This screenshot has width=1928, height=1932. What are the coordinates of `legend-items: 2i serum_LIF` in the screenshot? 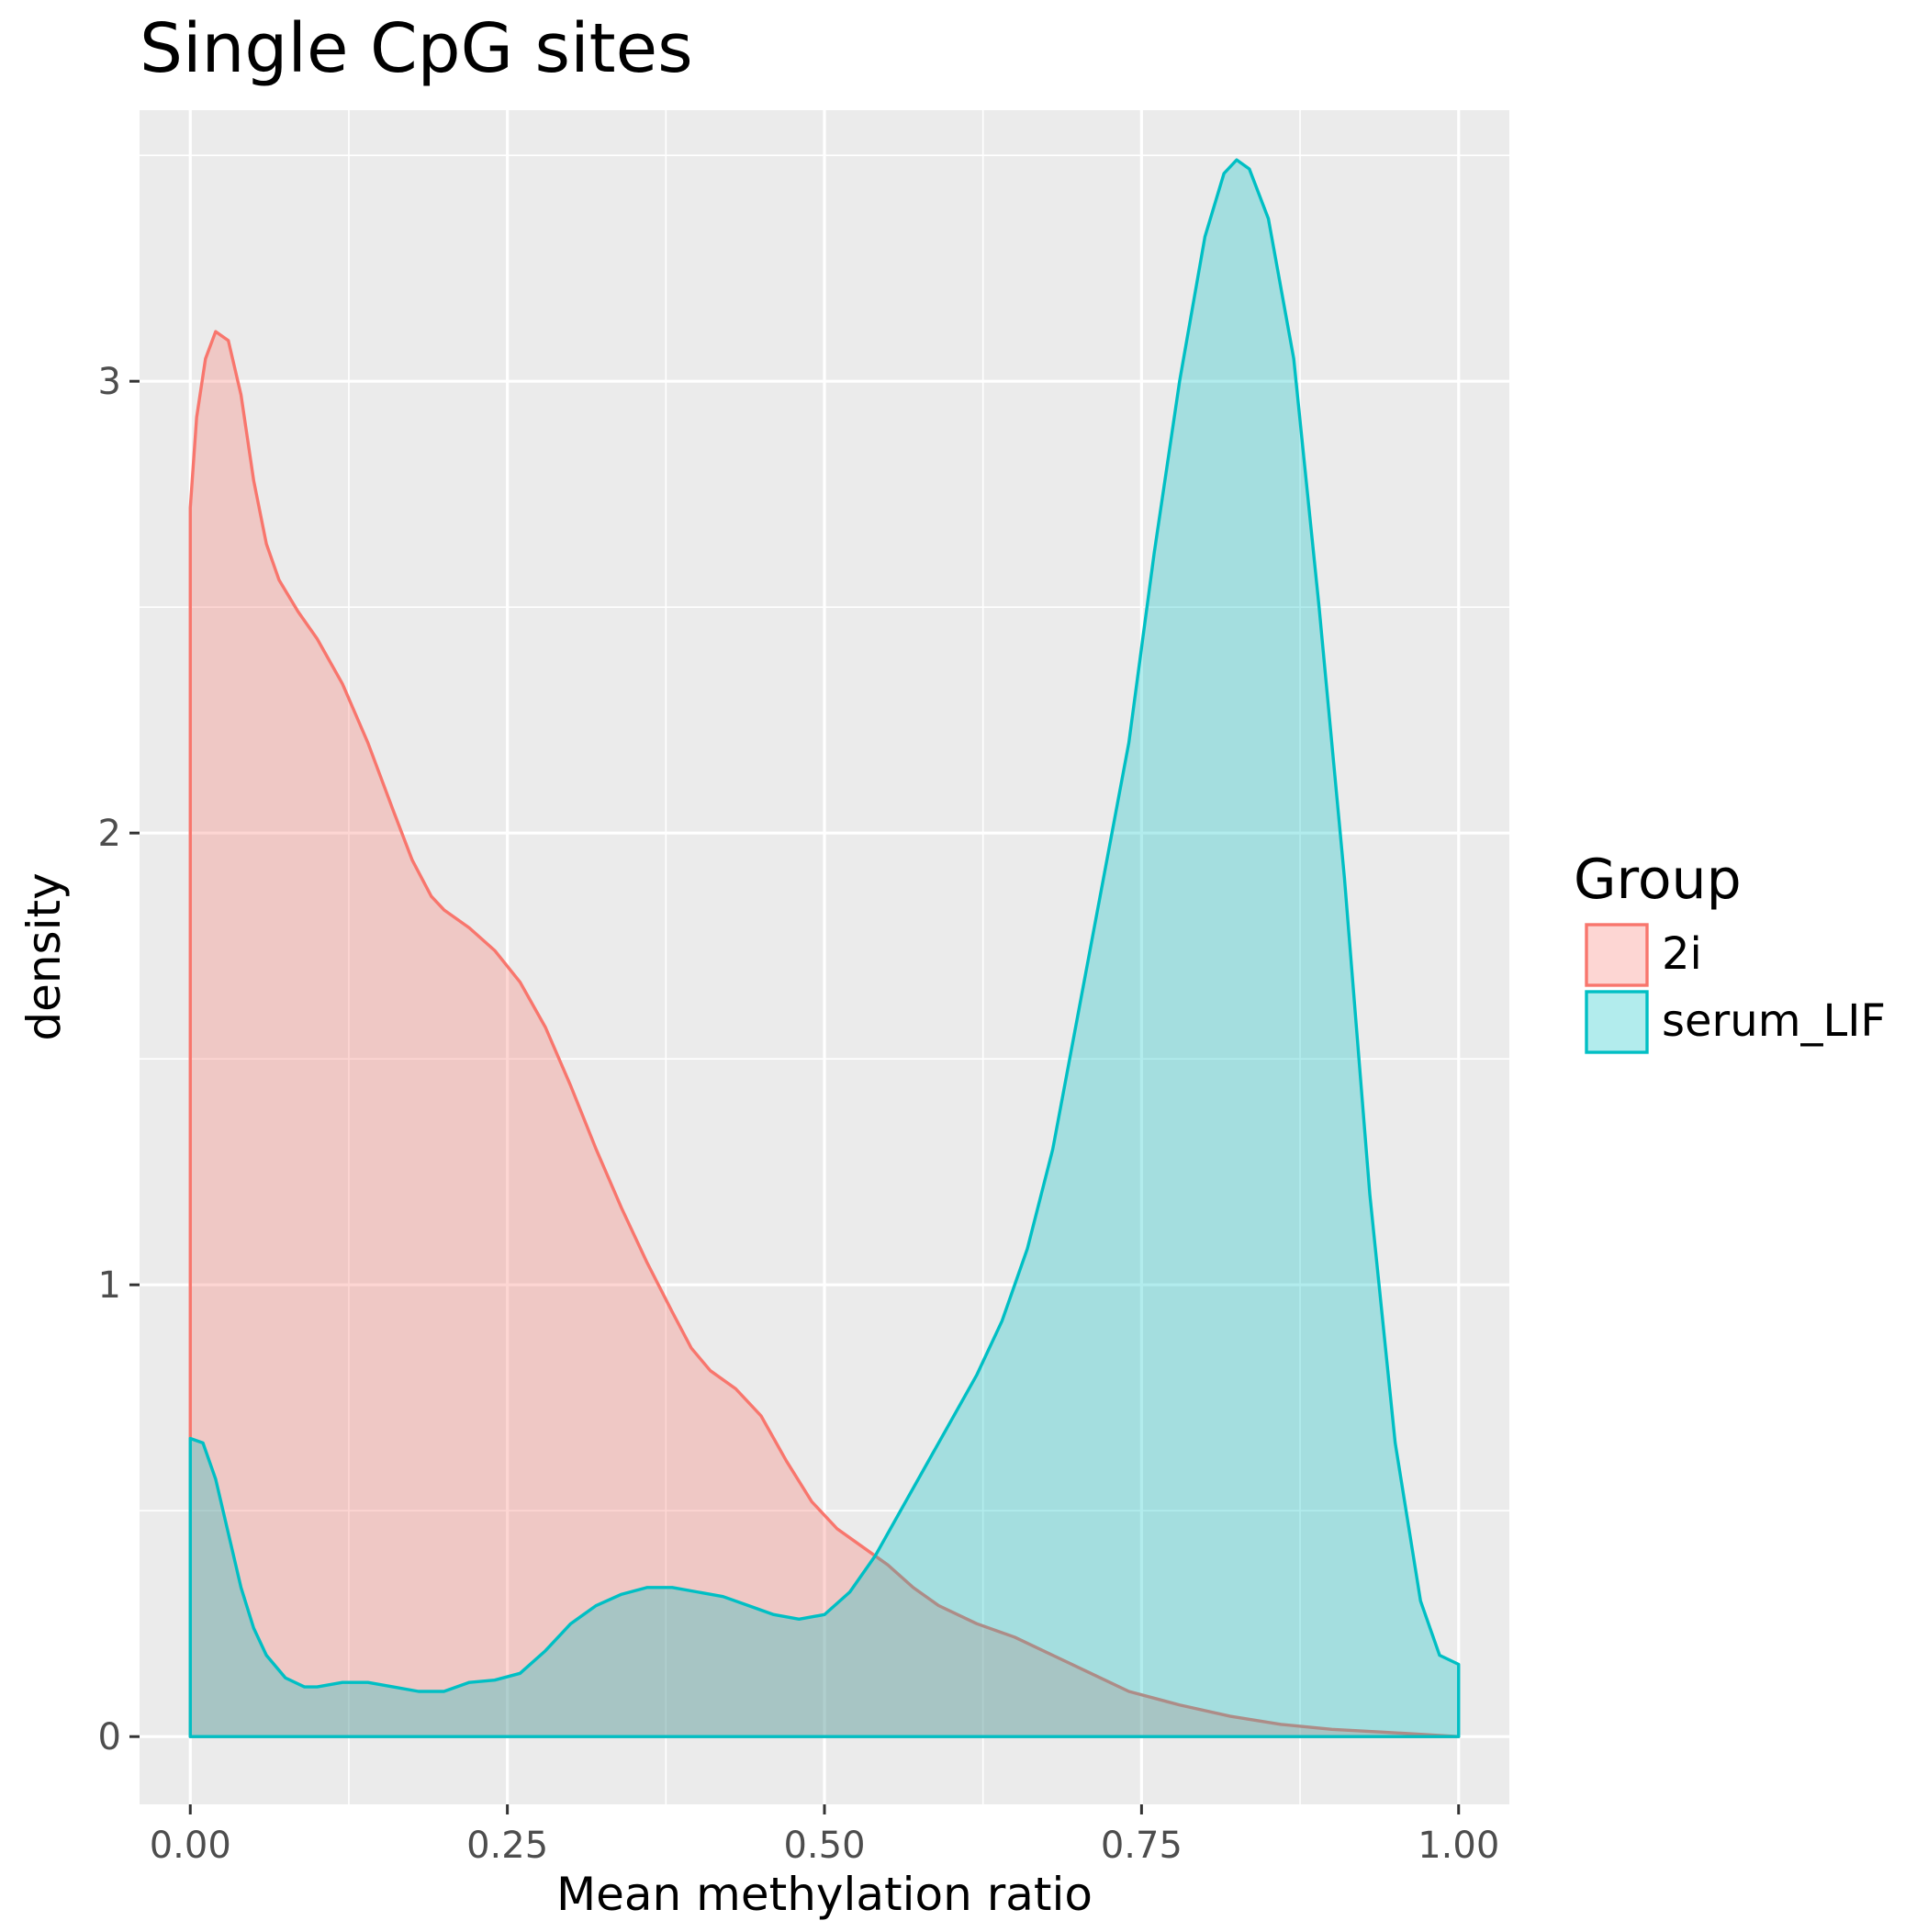 It's located at (1735, 989).